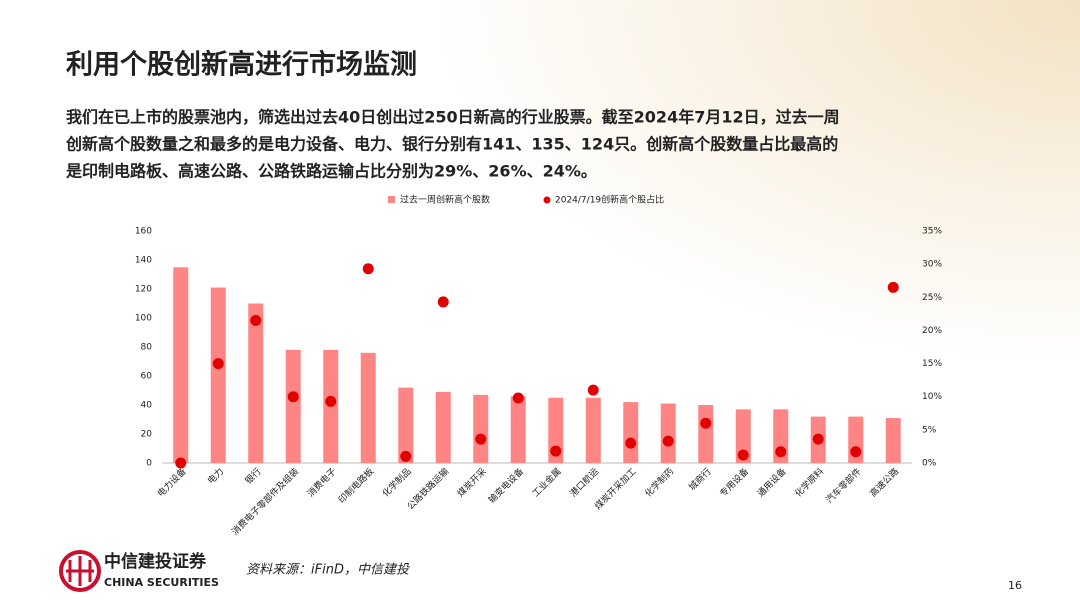  I want to click on y2-tick-label: 0%, so click(929, 464).